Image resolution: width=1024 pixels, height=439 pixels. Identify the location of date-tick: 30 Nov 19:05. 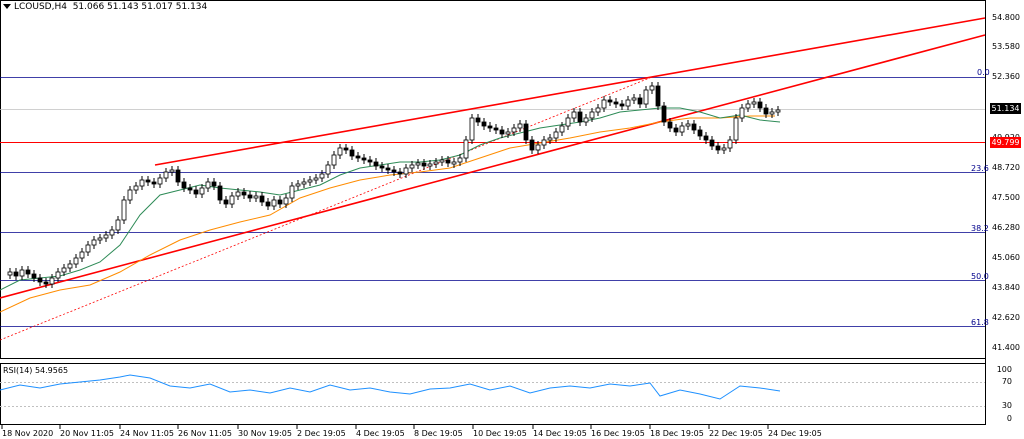
(265, 433).